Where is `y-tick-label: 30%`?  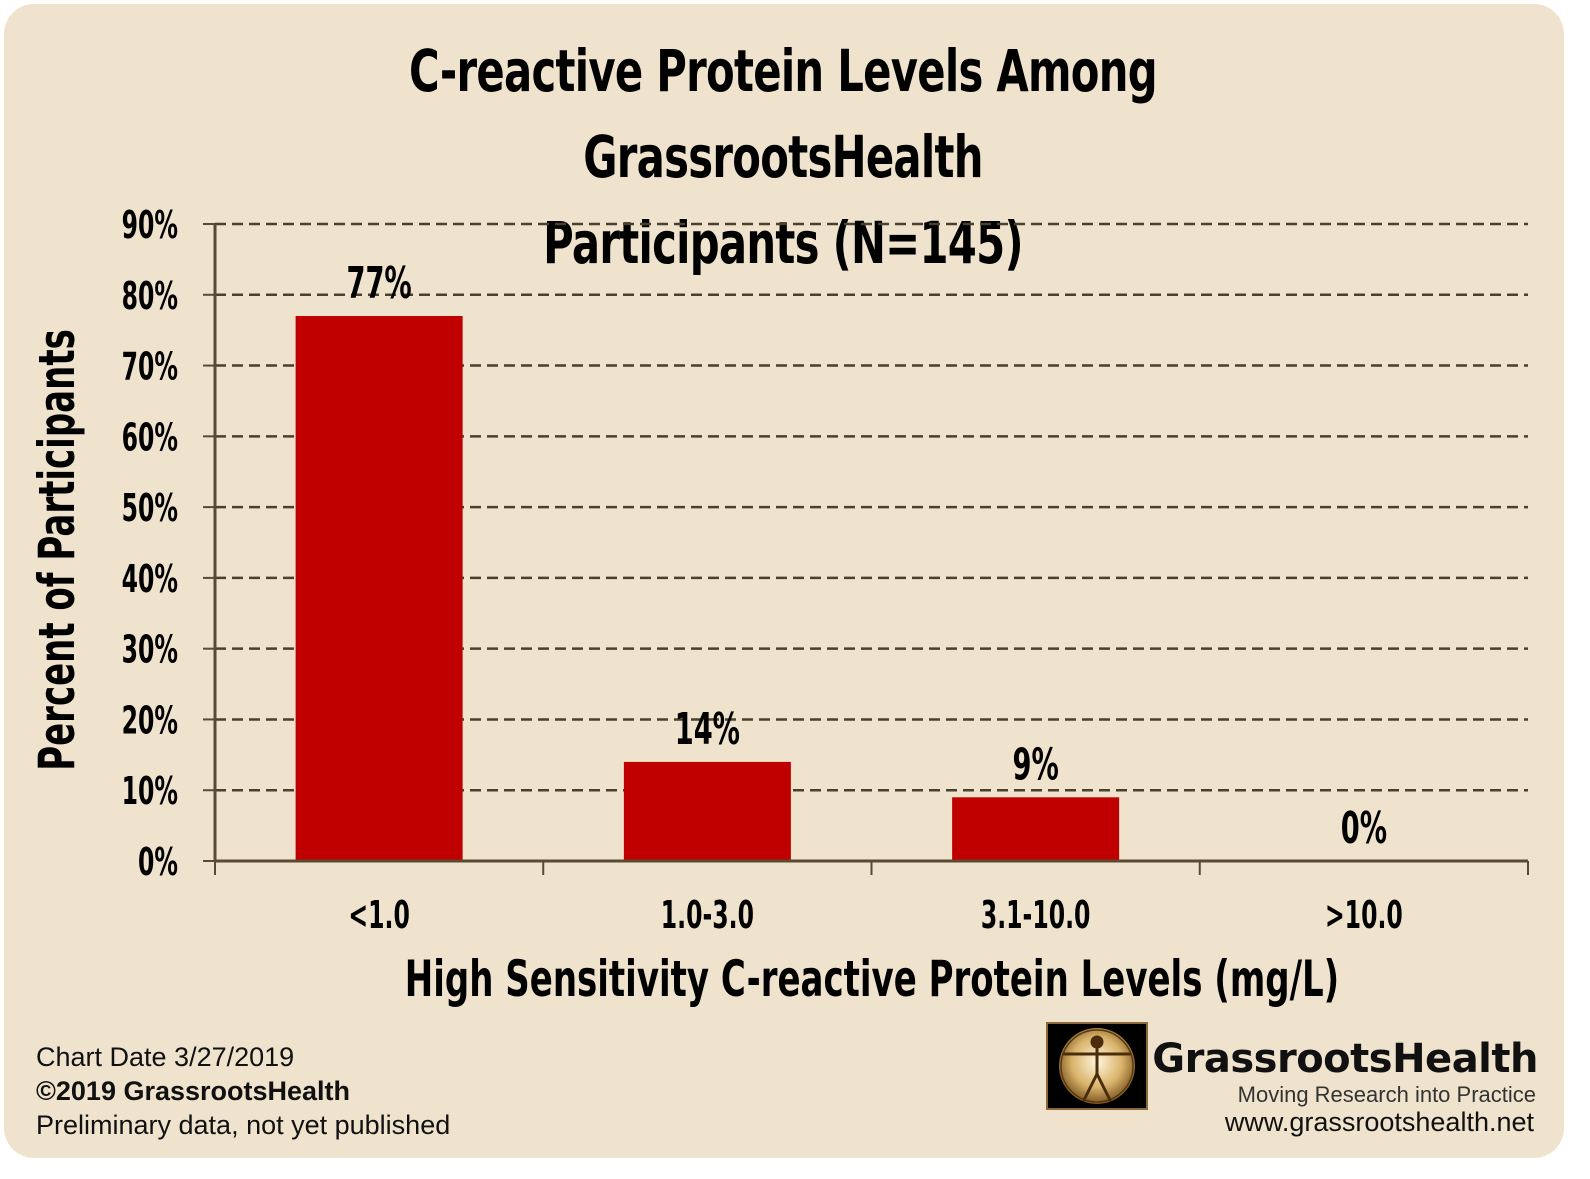 y-tick-label: 30% is located at coordinates (150, 650).